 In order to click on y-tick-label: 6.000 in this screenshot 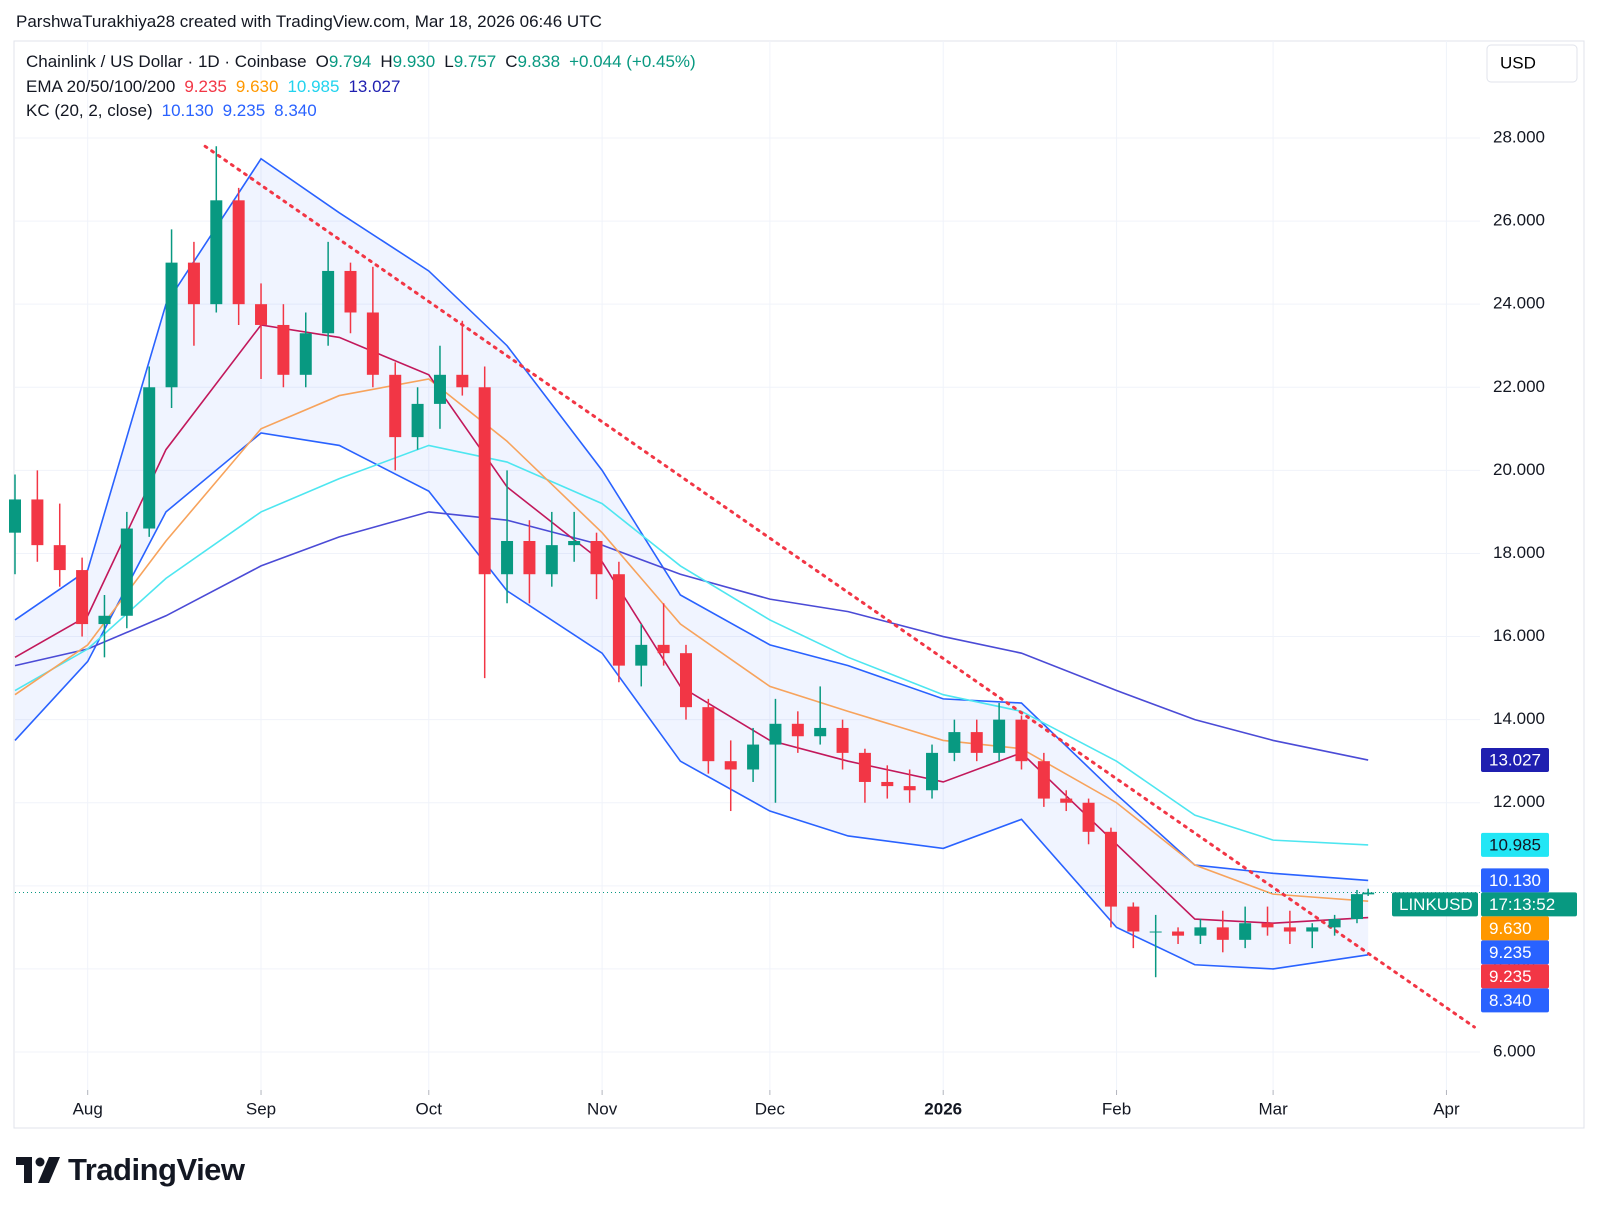, I will do `click(1514, 1050)`.